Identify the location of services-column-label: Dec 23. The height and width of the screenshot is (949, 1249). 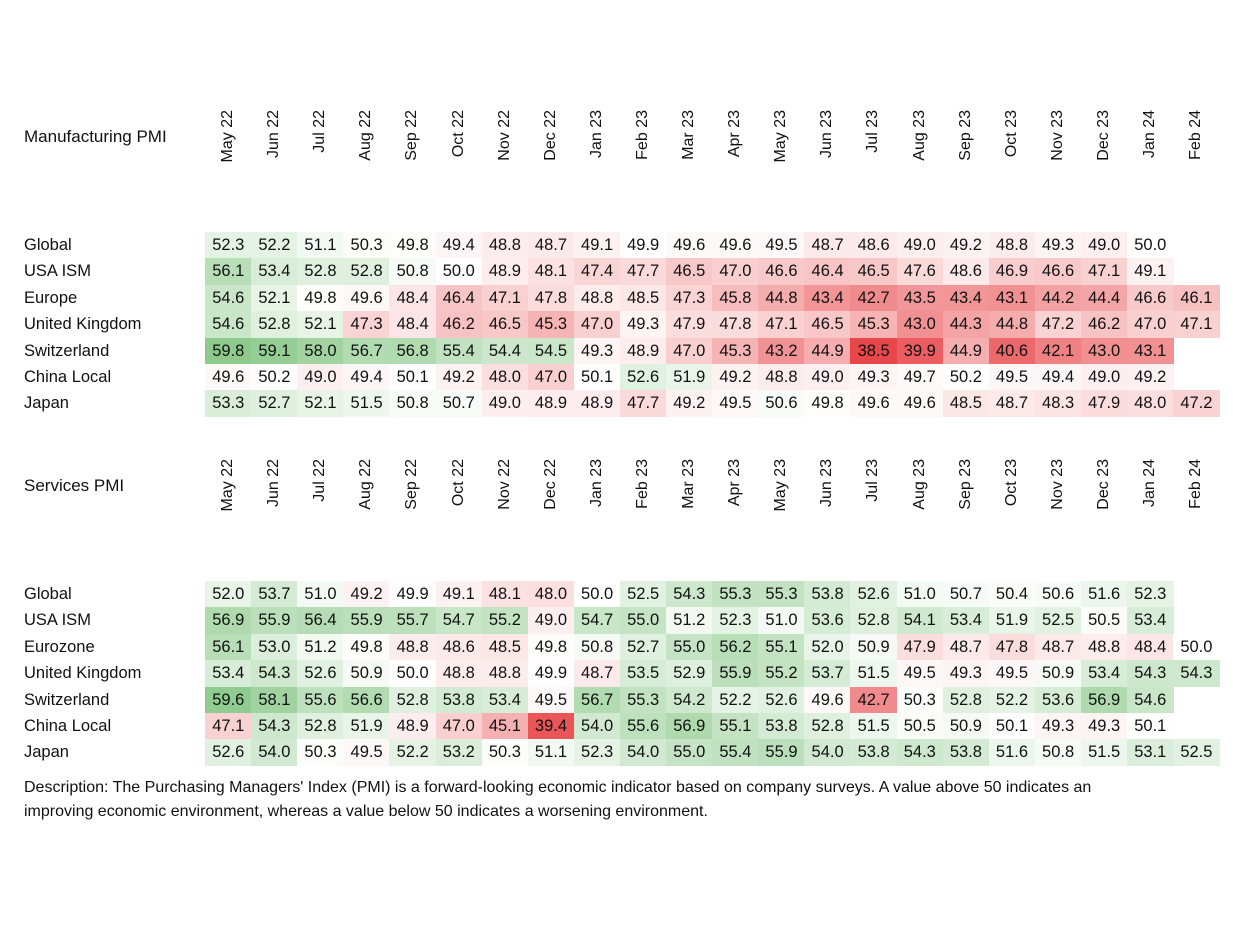
(1103, 484).